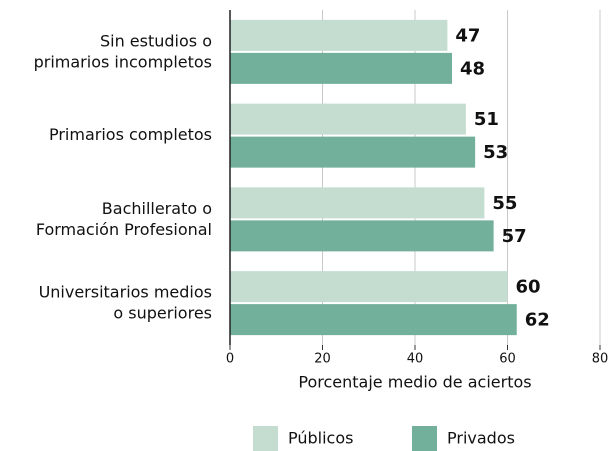  I want to click on value-label: 48, so click(472, 68).